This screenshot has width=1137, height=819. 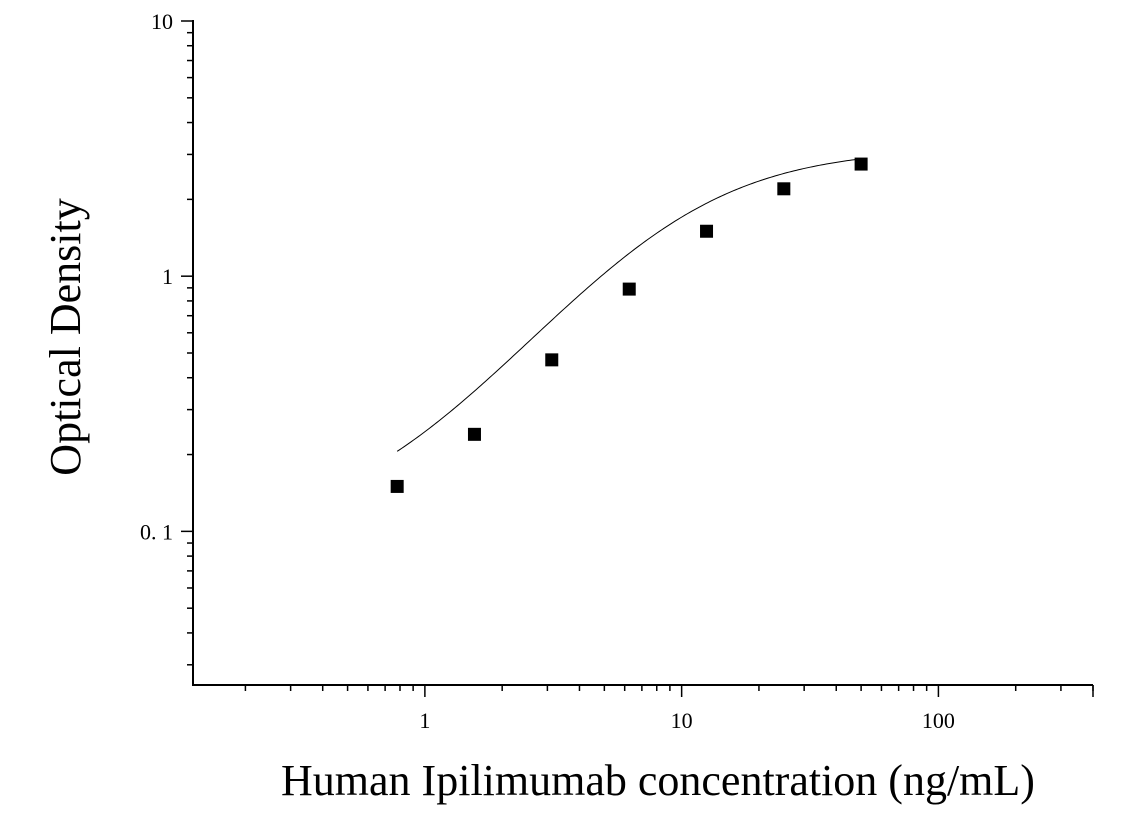 What do you see at coordinates (682, 720) in the screenshot?
I see `x-tick-label: 10` at bounding box center [682, 720].